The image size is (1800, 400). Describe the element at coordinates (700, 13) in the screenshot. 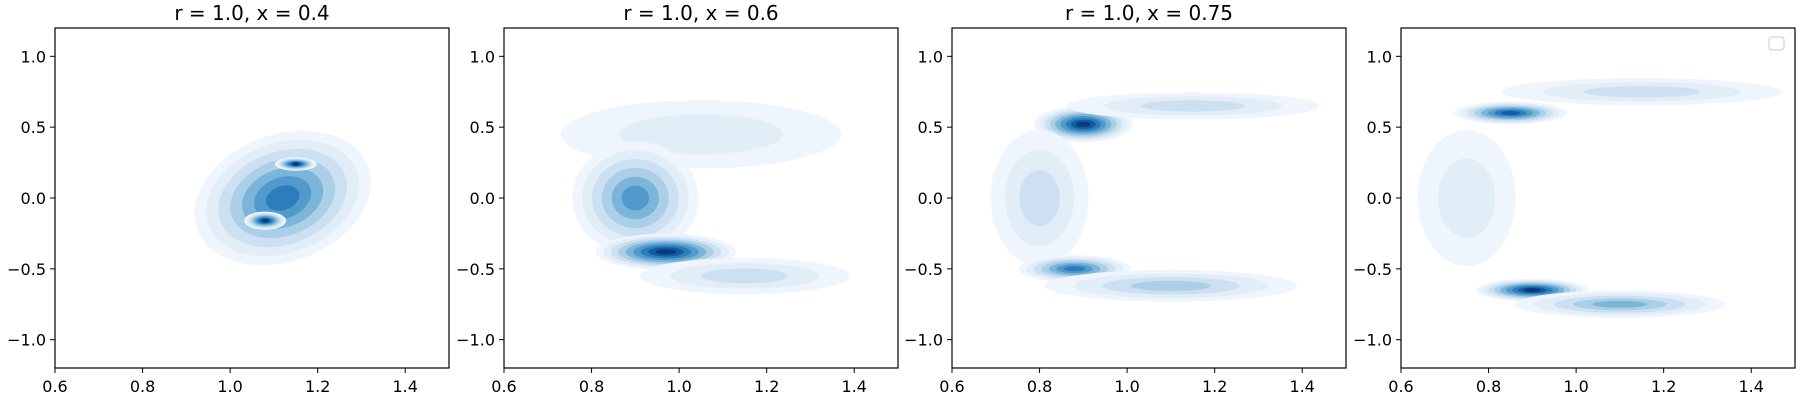

I see `subplot-title: r = 1.0, x = 0.6` at that location.